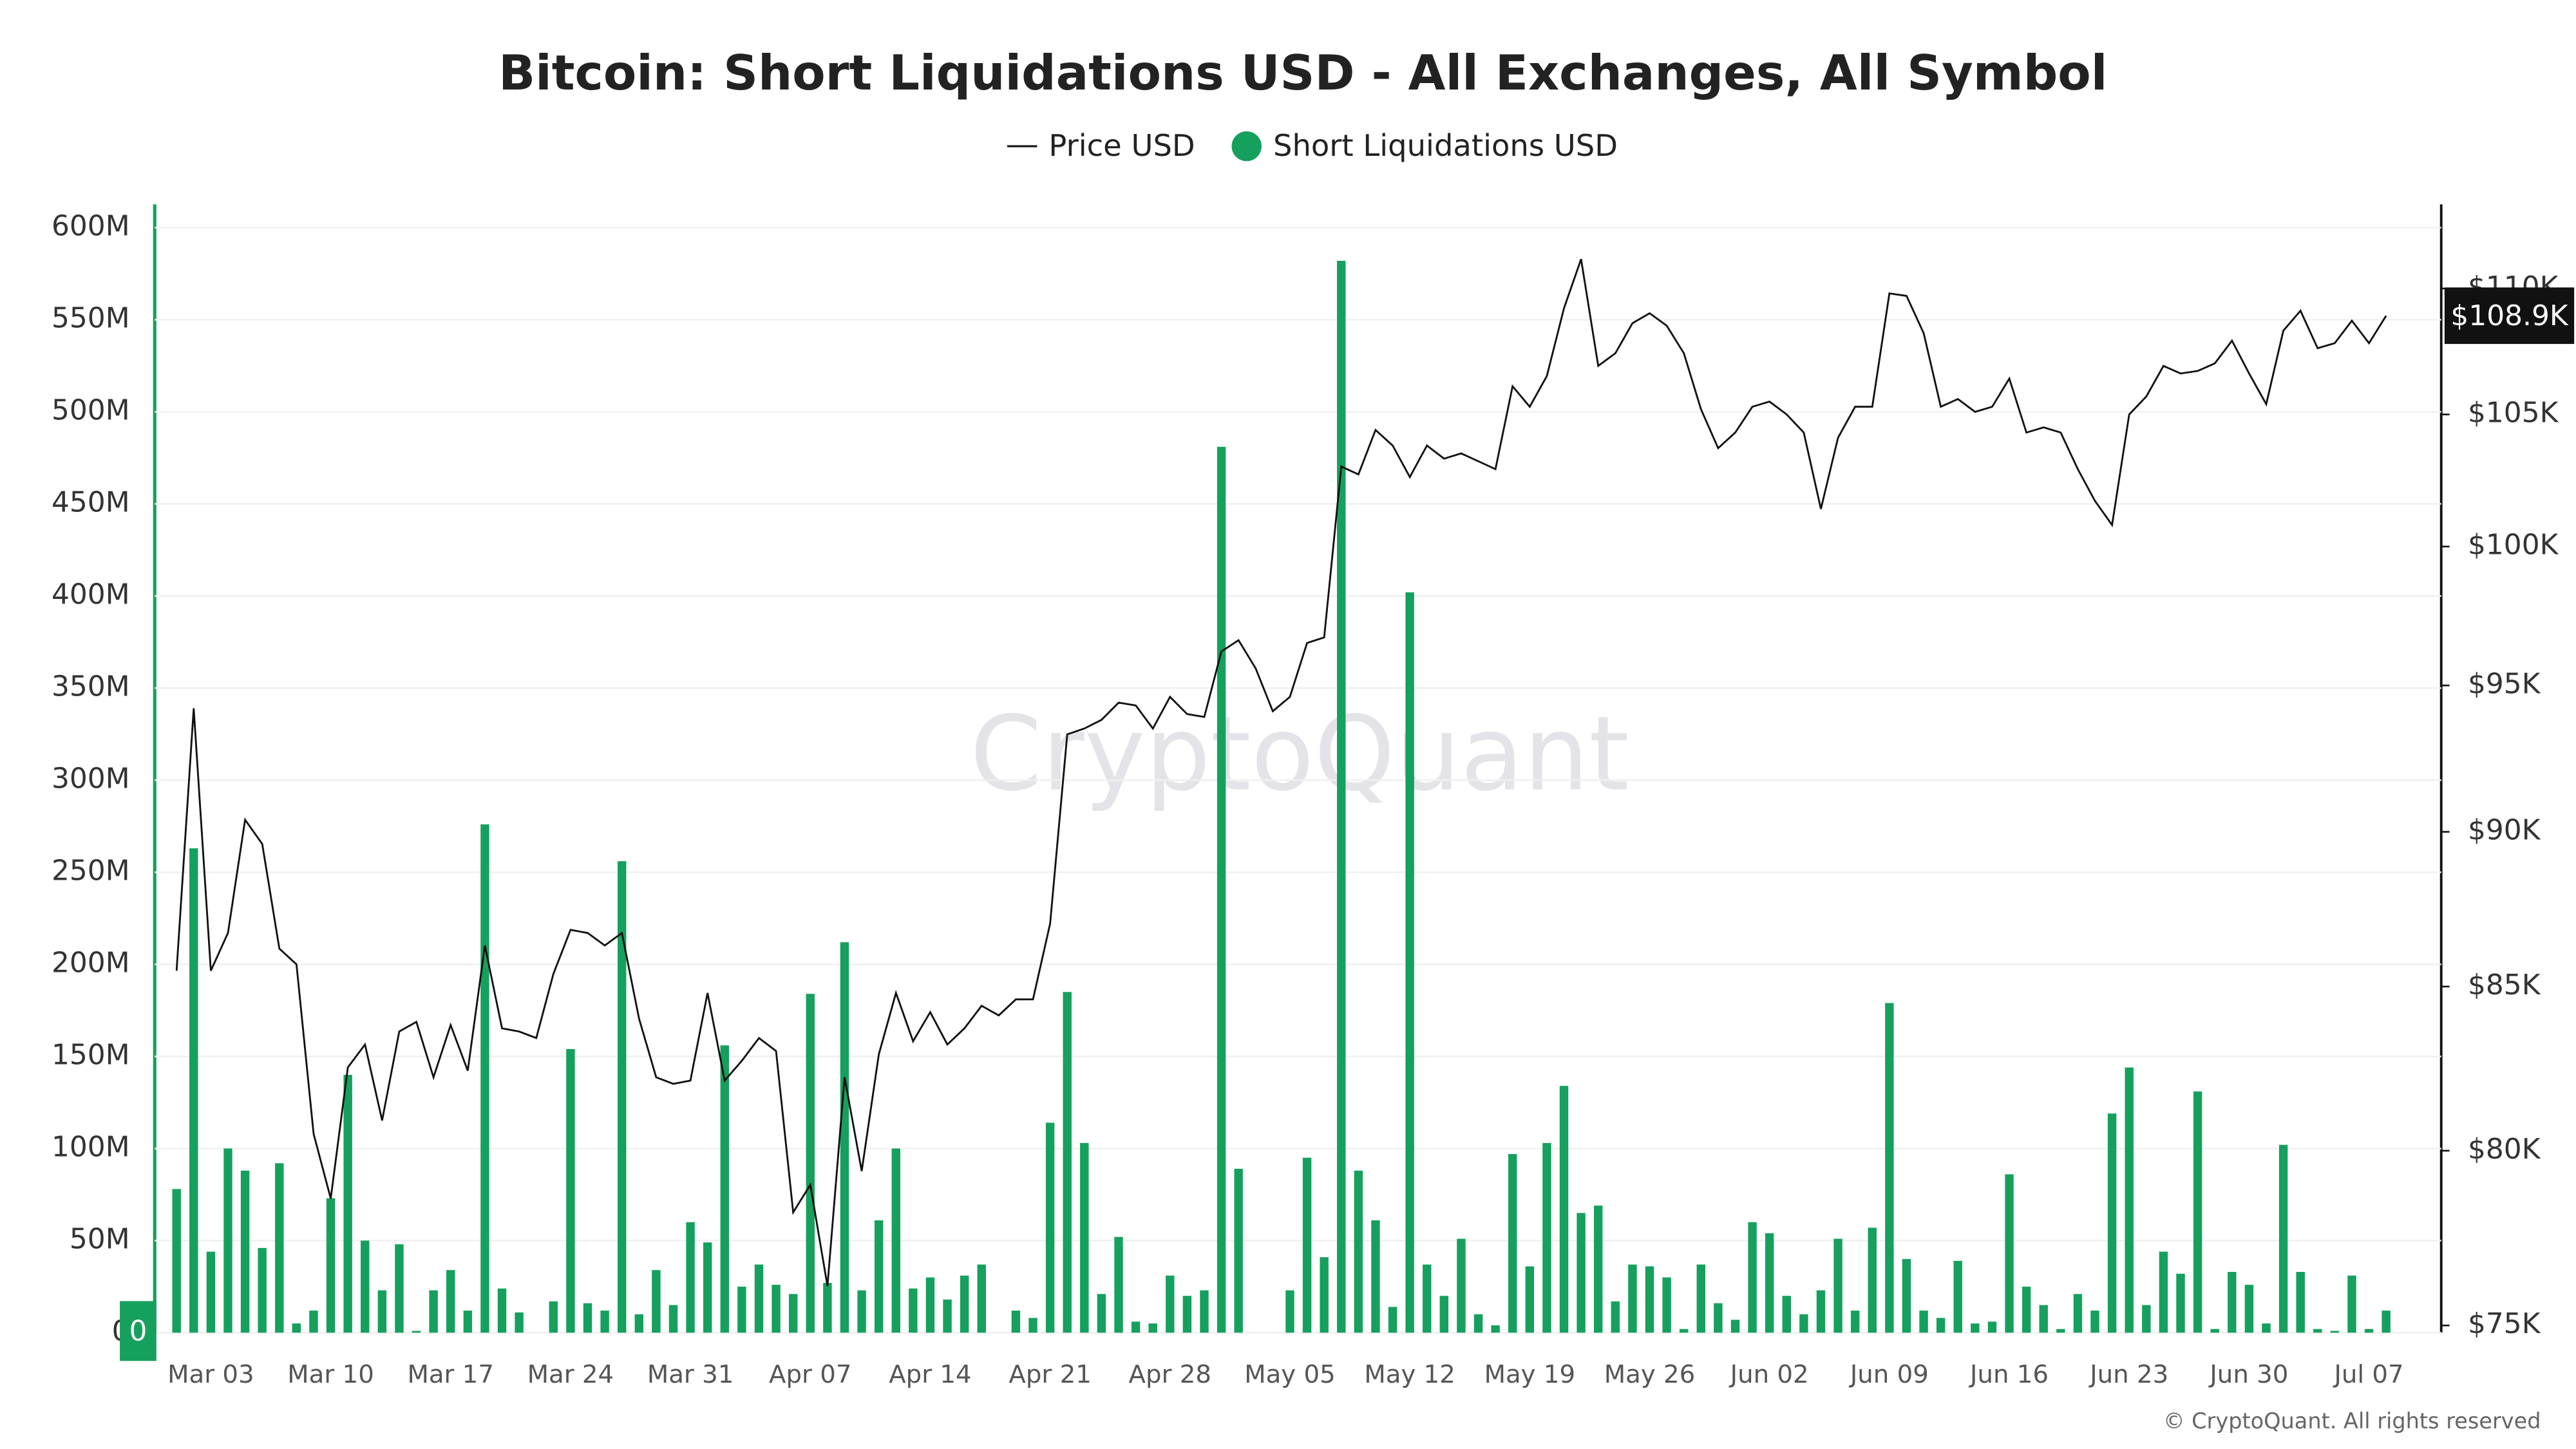 Image resolution: width=2576 pixels, height=1449 pixels. I want to click on x-tick-label: Mar 03, so click(210, 1374).